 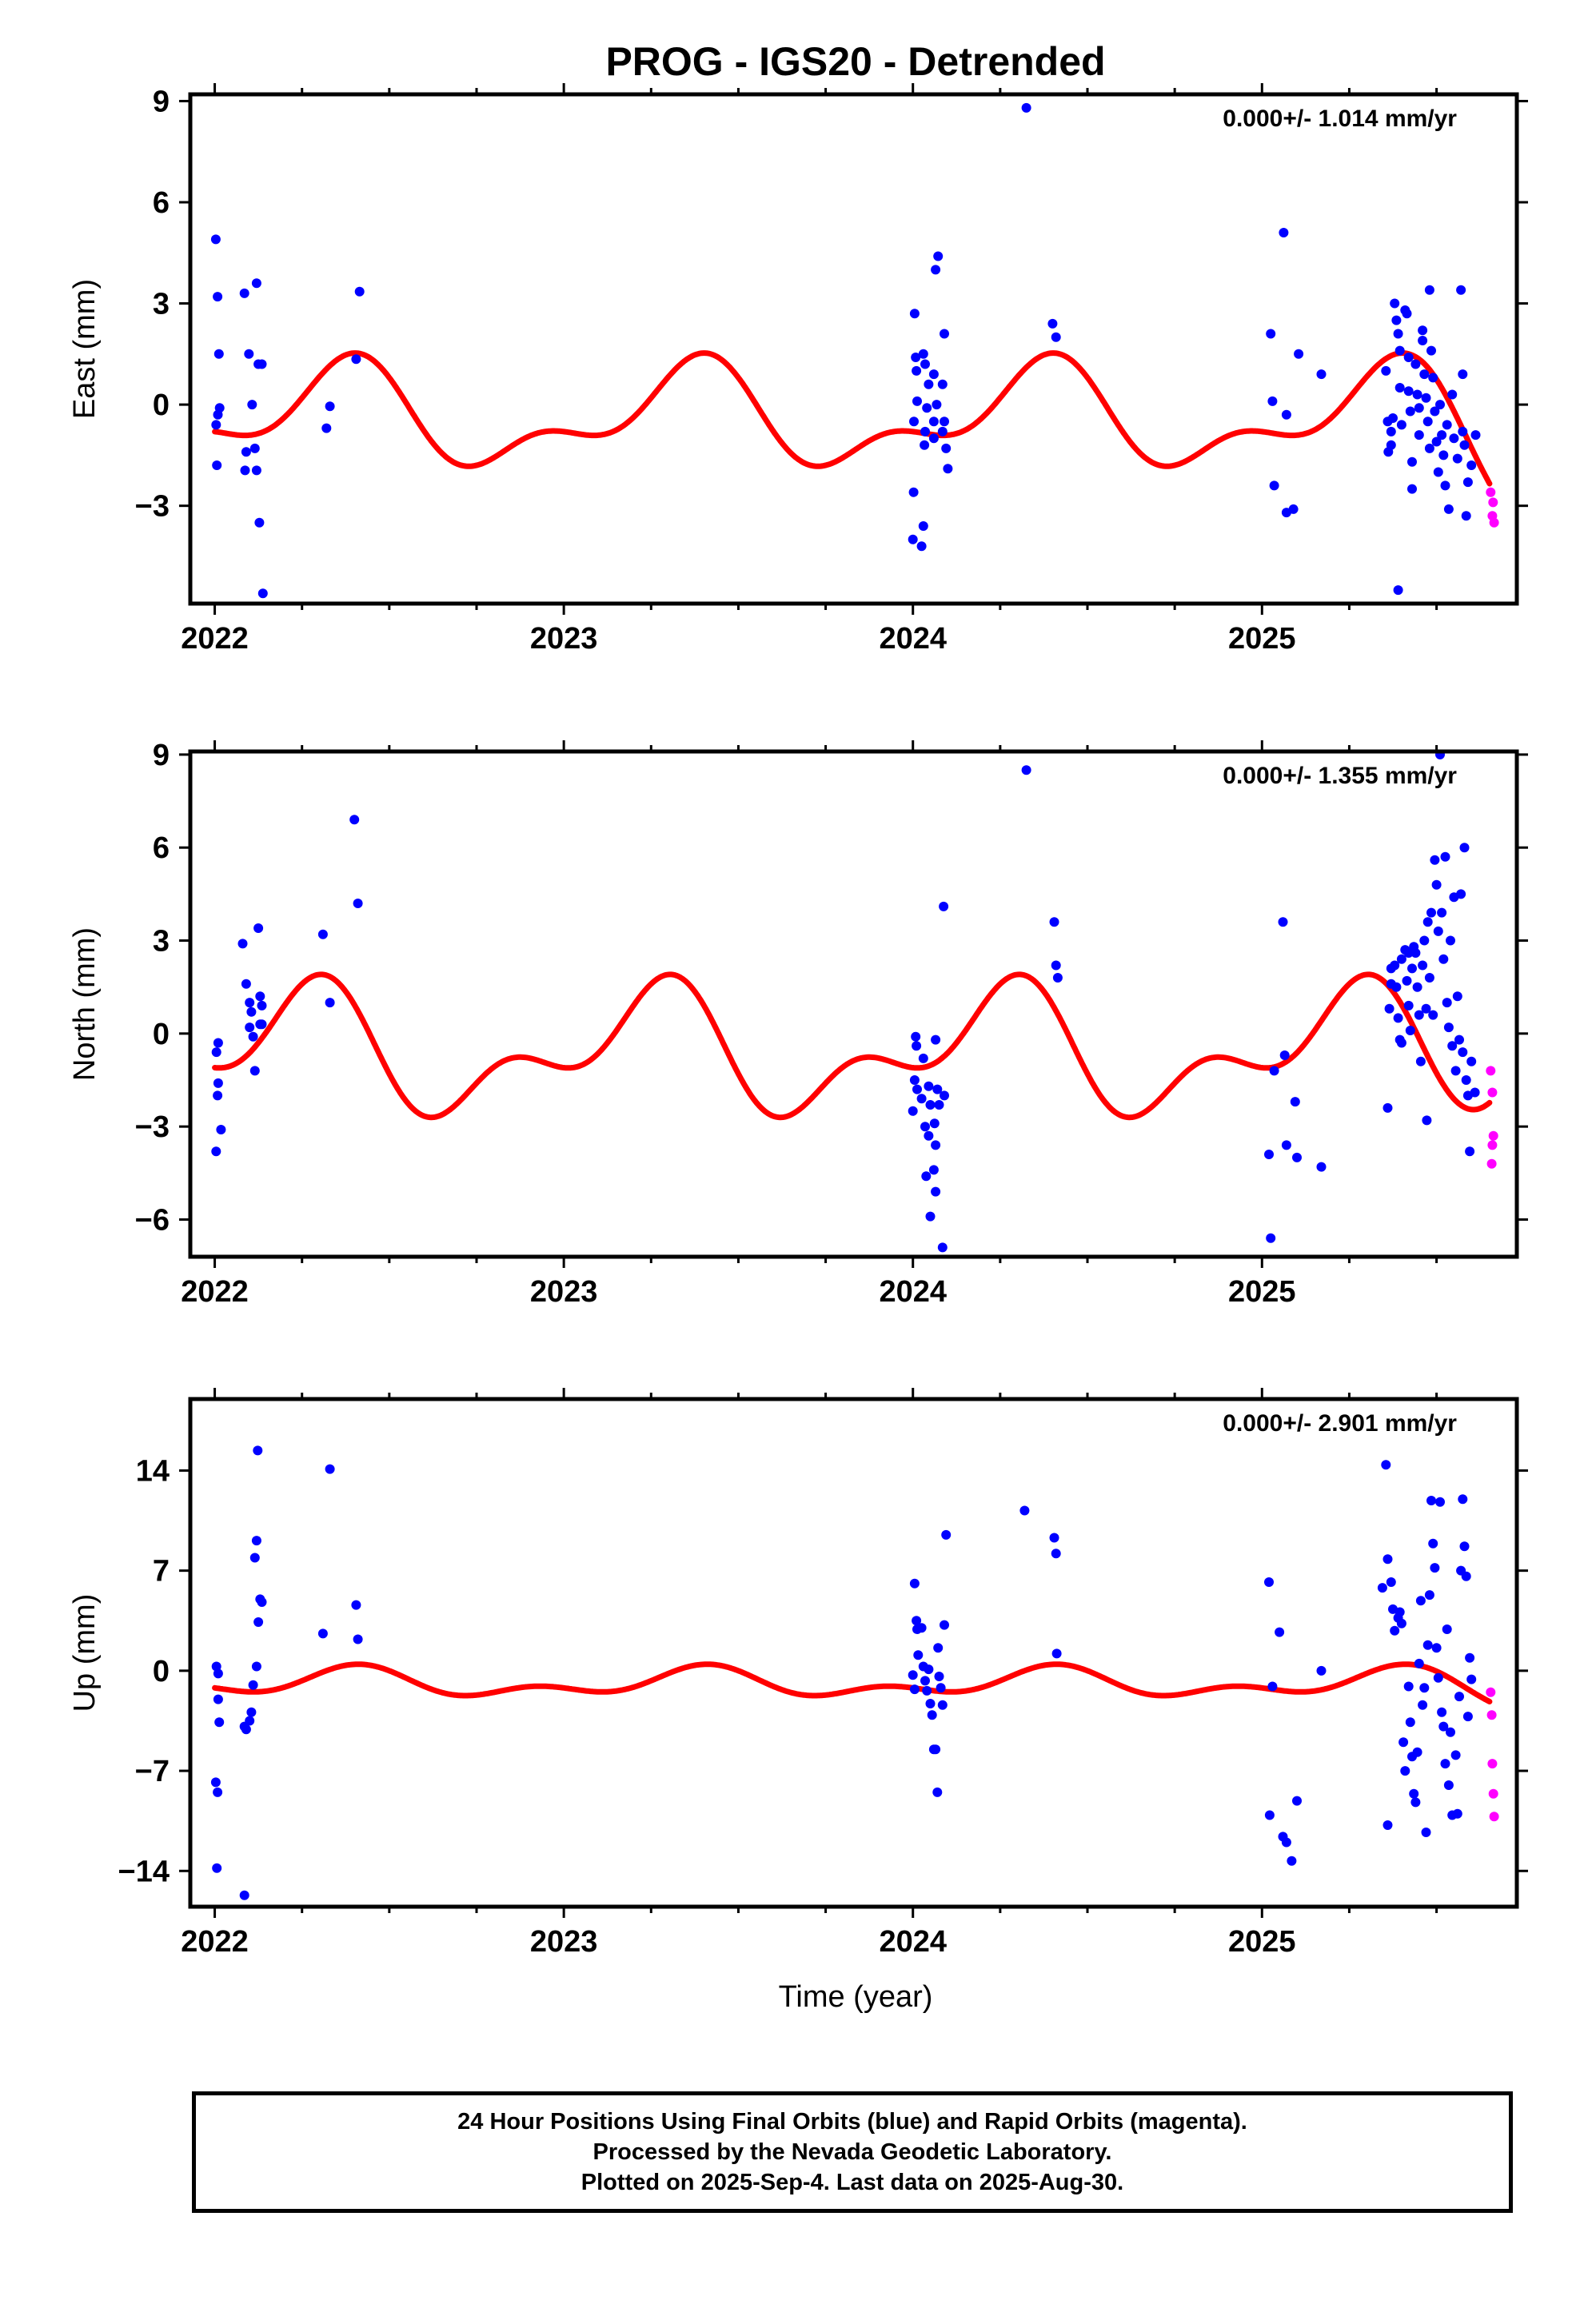 I want to click on x-tick-label: 2024, so click(x=913, y=639).